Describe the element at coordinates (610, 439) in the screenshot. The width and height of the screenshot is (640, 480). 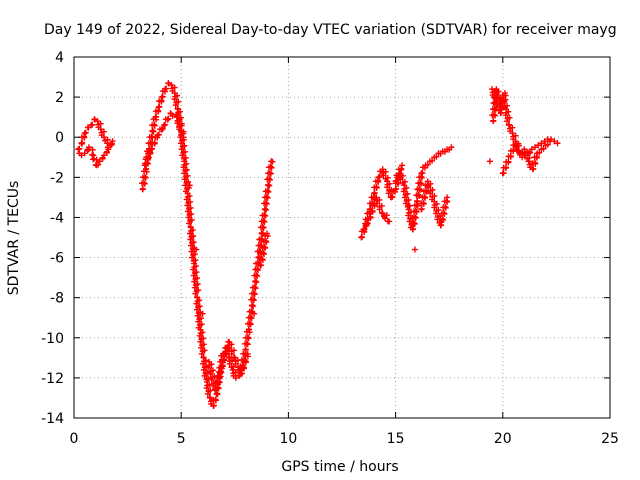
I see `x-tick-label: 25` at that location.